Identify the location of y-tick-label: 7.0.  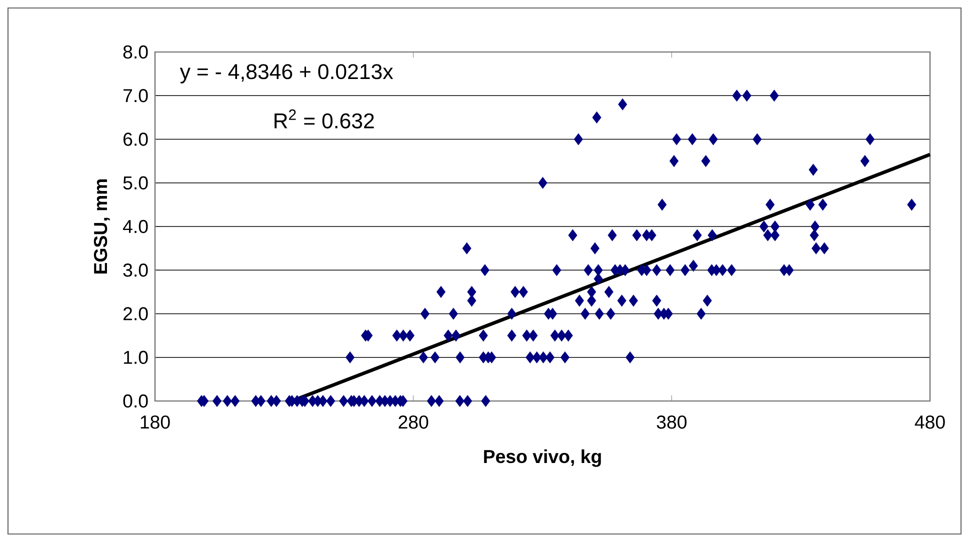
(136, 95).